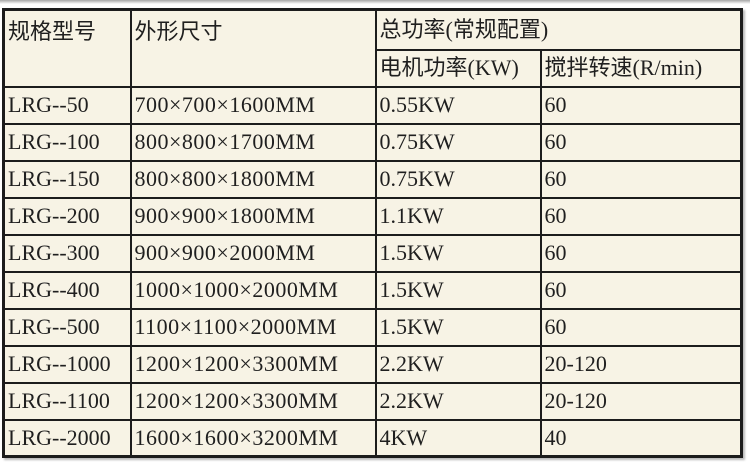  I want to click on cell-dimensions: 1600×1600×3200MM, so click(253, 438).